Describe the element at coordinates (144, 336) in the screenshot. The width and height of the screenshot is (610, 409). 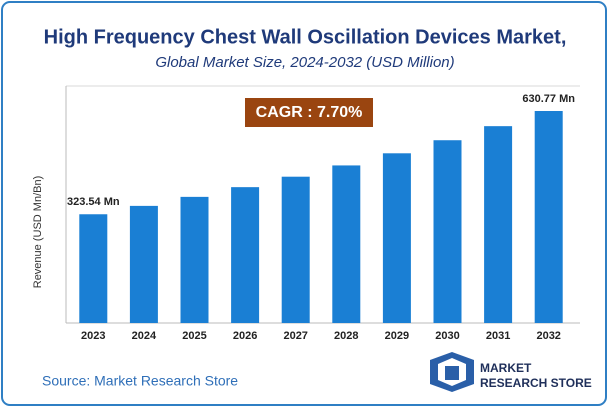
I see `x-tick-label: 2024` at that location.